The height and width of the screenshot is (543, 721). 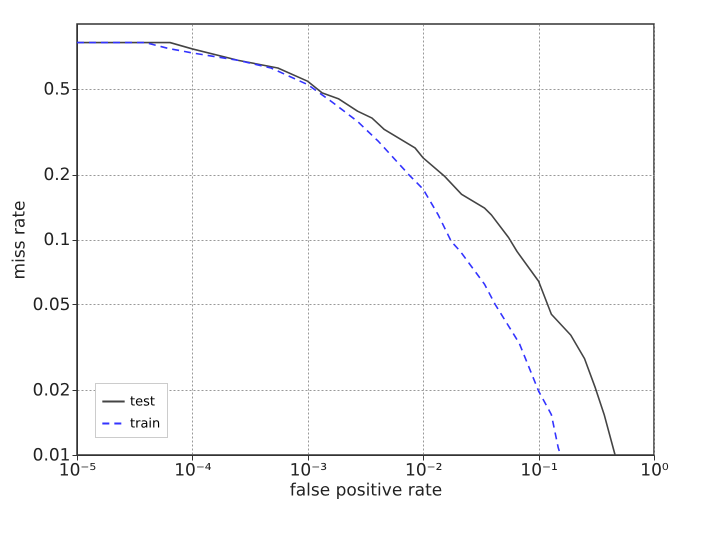 What do you see at coordinates (56, 175) in the screenshot?
I see `y-tick-label: 0.2` at bounding box center [56, 175].